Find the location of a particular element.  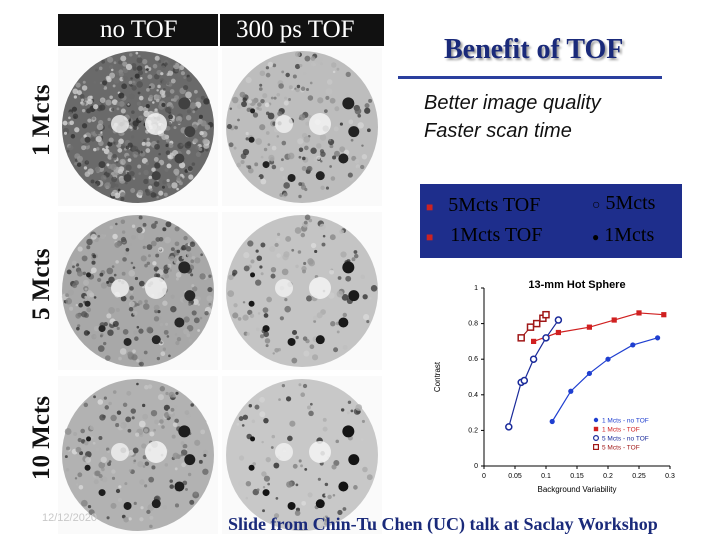

open-circle-icon: ○ is located at coordinates (596, 205).